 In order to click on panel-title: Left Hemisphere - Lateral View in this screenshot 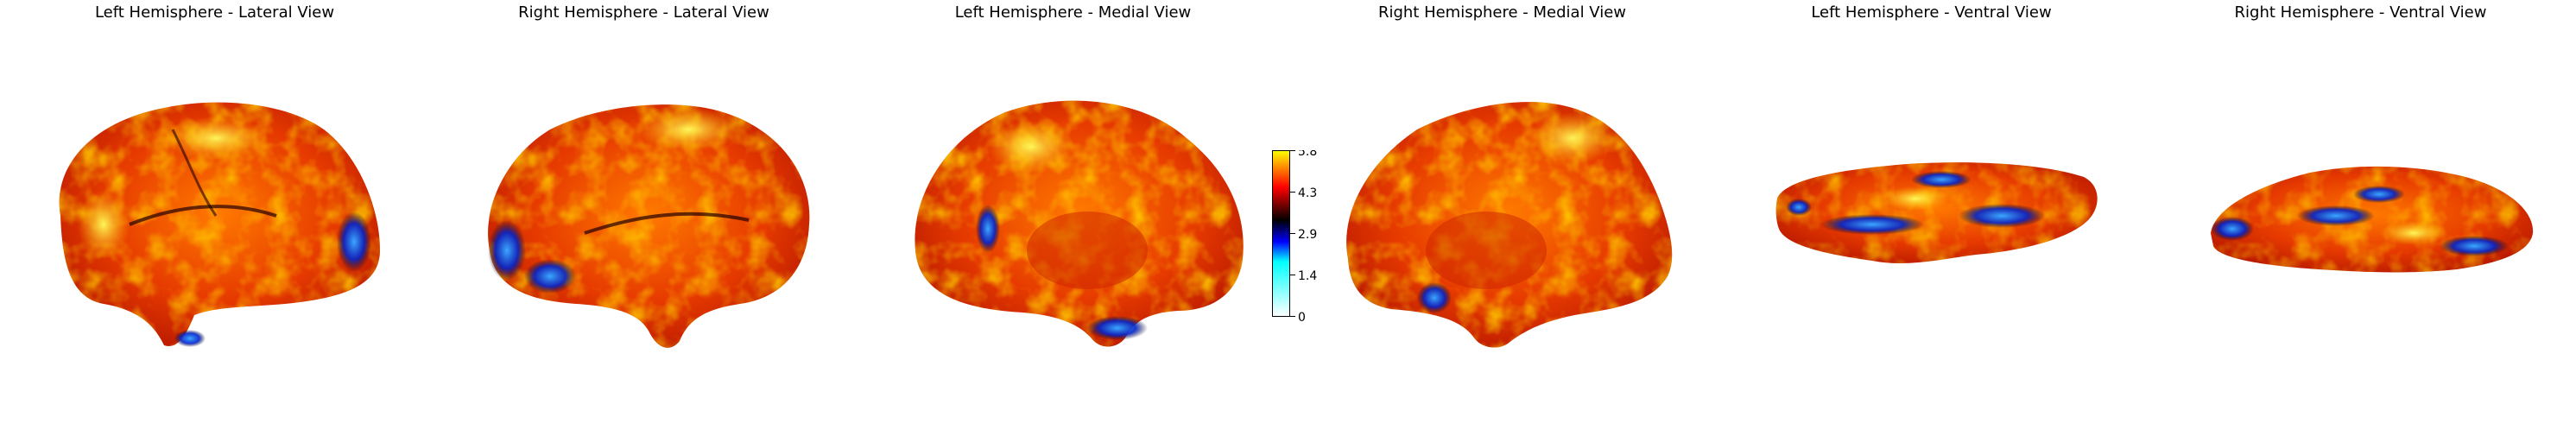, I will do `click(214, 13)`.